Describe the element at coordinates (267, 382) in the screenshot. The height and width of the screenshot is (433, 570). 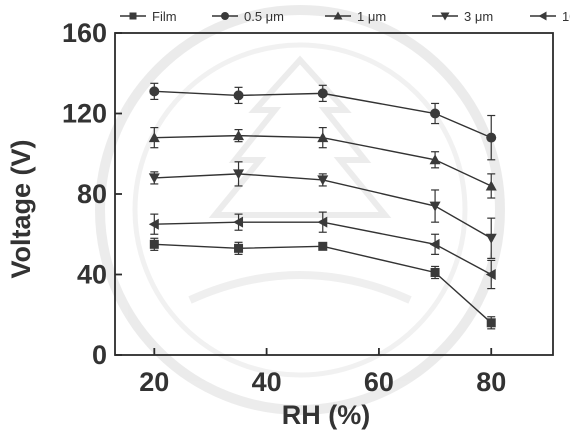
I see `x-tick-label: 40` at that location.